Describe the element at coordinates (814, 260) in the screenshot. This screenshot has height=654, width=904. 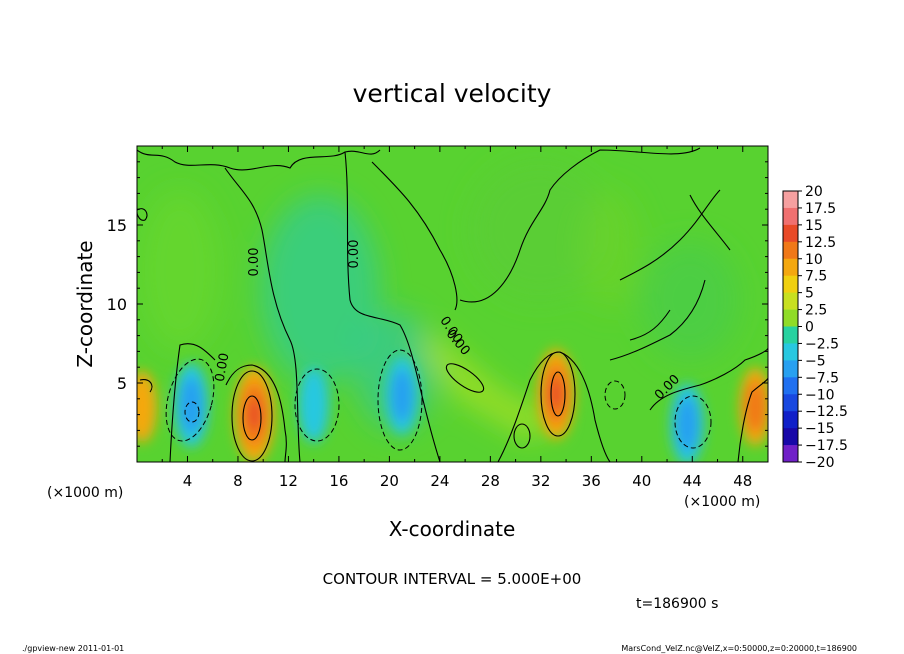
I see `colorbar-label-4: 10` at that location.